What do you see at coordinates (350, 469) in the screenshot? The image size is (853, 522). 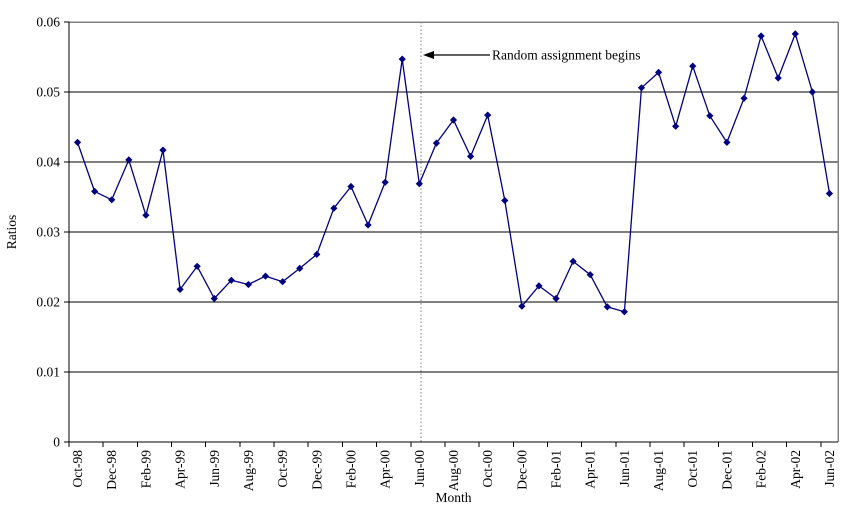 I see `x-tick-label: Feb-00` at bounding box center [350, 469].